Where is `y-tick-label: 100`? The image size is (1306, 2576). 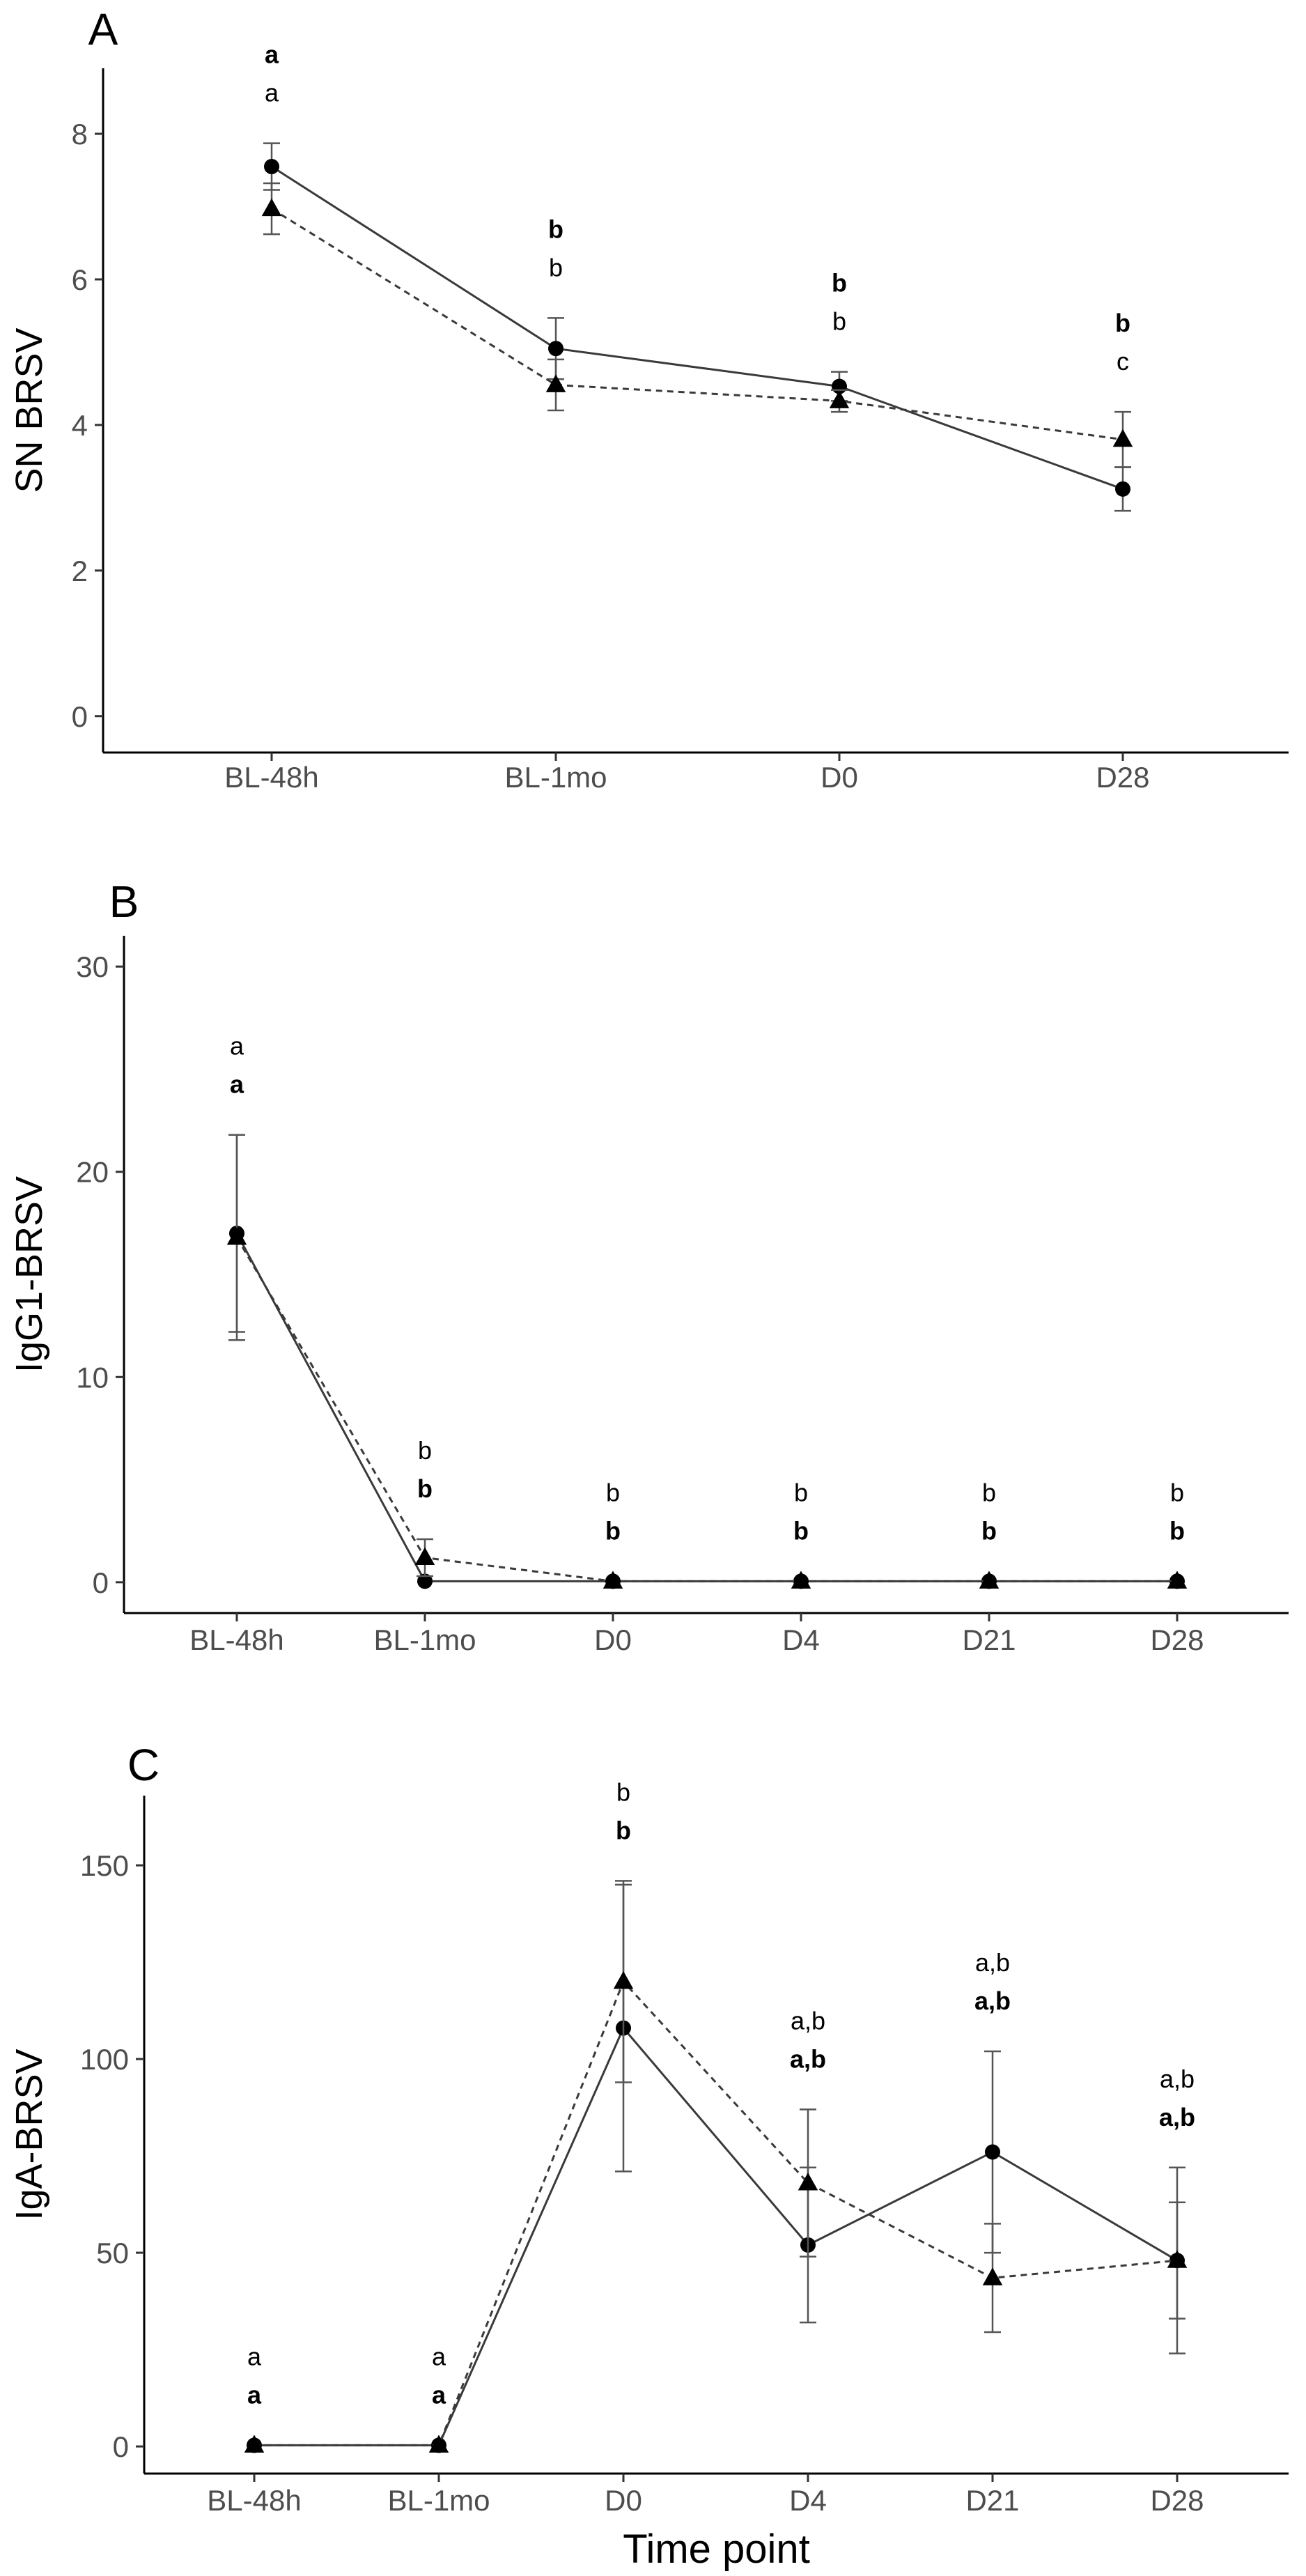
y-tick-label: 100 is located at coordinates (104, 2059).